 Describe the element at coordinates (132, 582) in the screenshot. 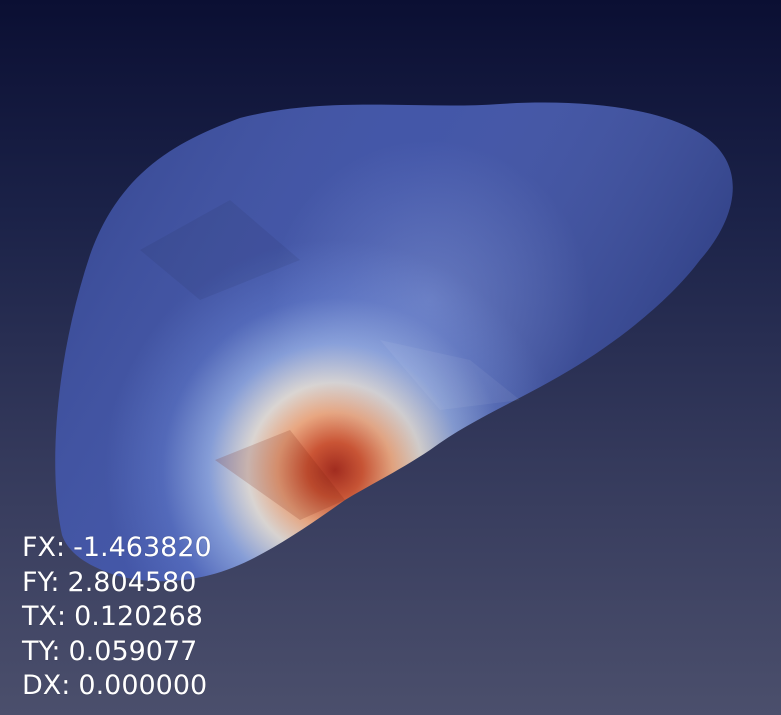

I see `readout-value: 2.804580` at that location.